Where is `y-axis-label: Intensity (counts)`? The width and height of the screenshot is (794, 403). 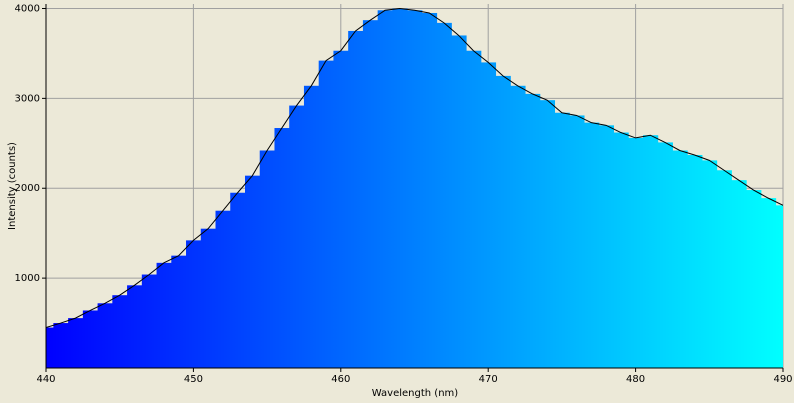
y-axis-label: Intensity (counts) is located at coordinates (12, 186).